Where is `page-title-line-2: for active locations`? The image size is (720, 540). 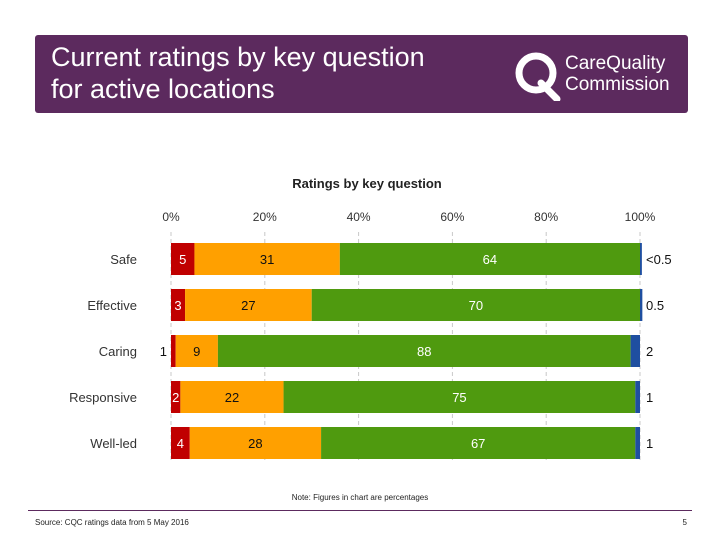 page-title-line-2: for active locations is located at coordinates (163, 89).